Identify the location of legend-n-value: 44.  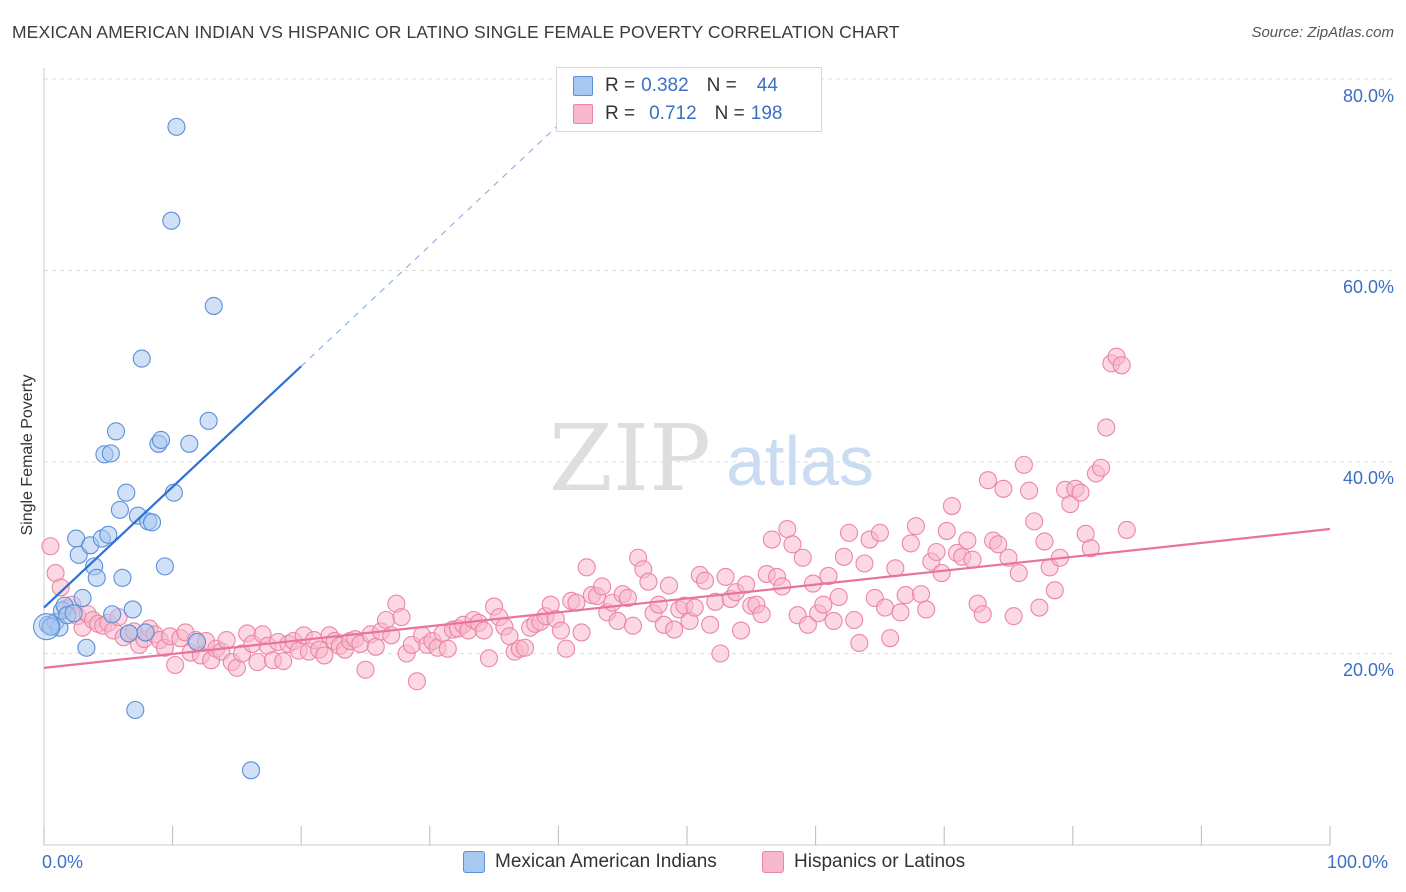
(767, 85).